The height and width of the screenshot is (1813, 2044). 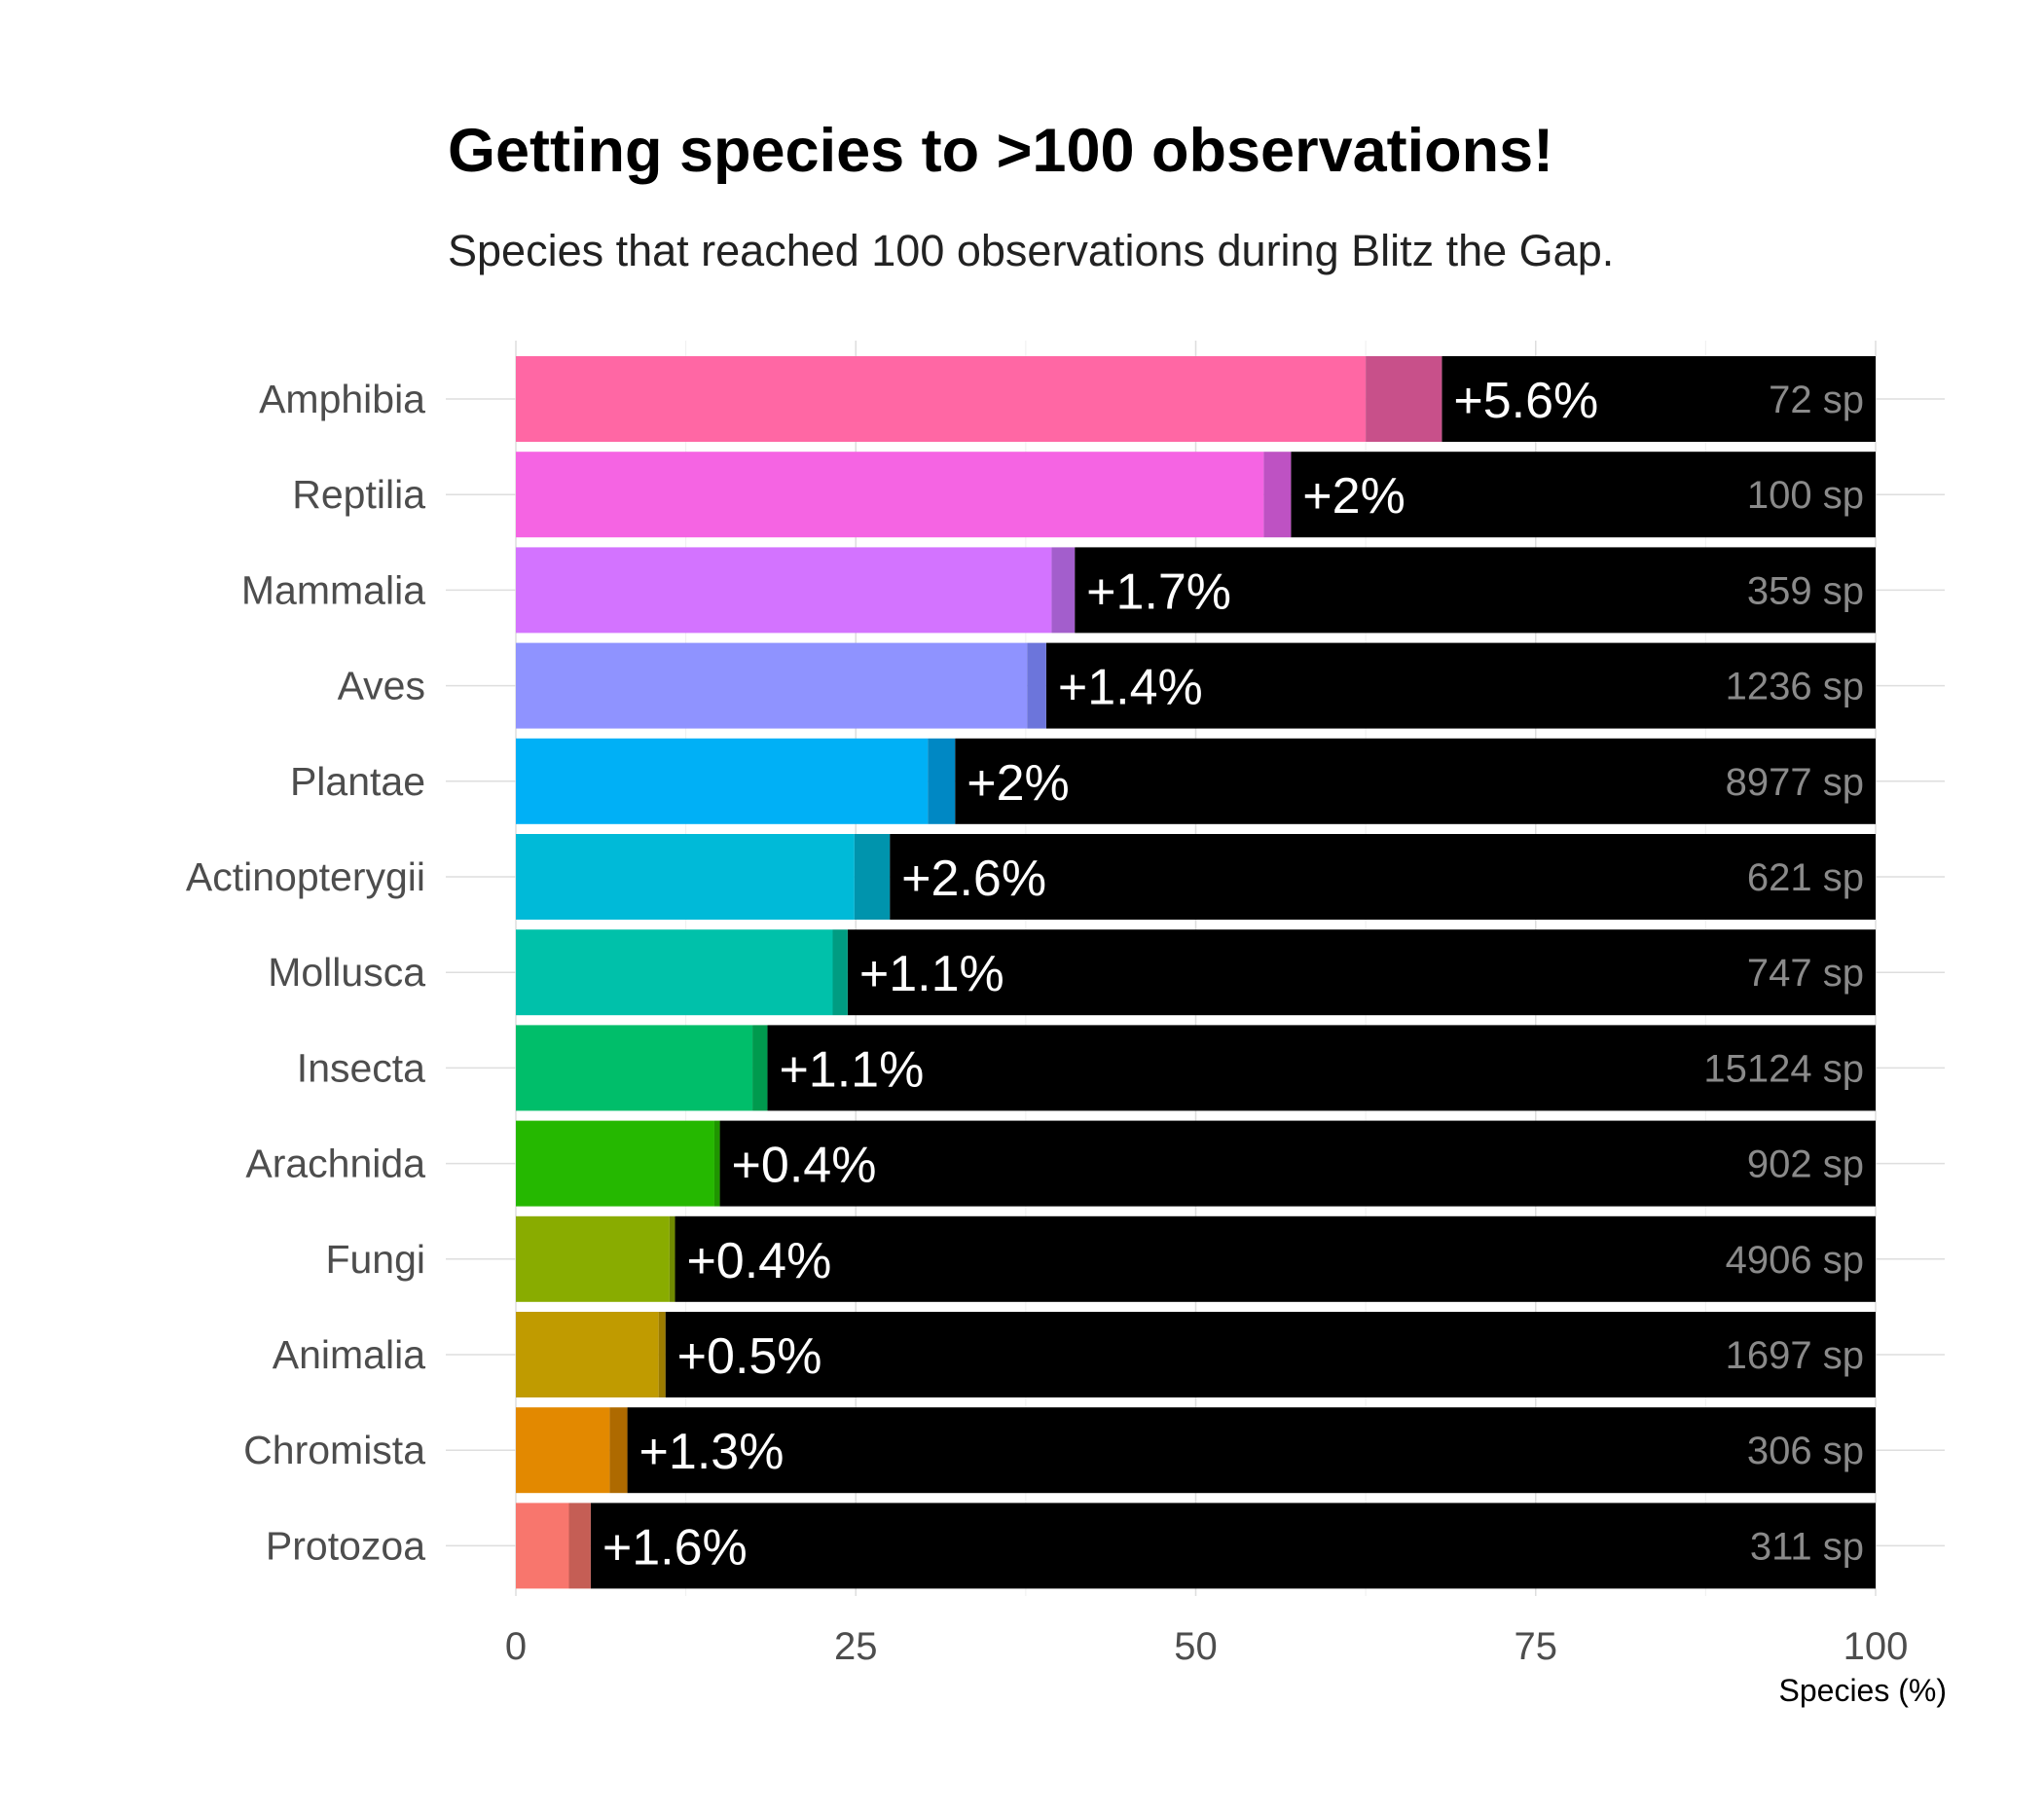 What do you see at coordinates (1864, 1690) in the screenshot?
I see `x-axis-title: Species (%)` at bounding box center [1864, 1690].